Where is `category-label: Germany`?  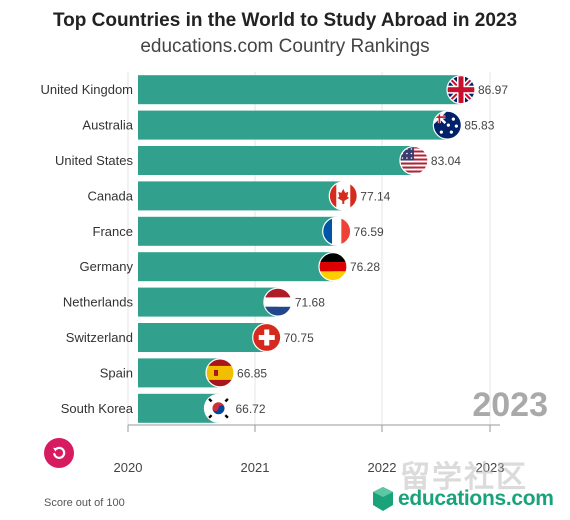 category-label: Germany is located at coordinates (107, 266).